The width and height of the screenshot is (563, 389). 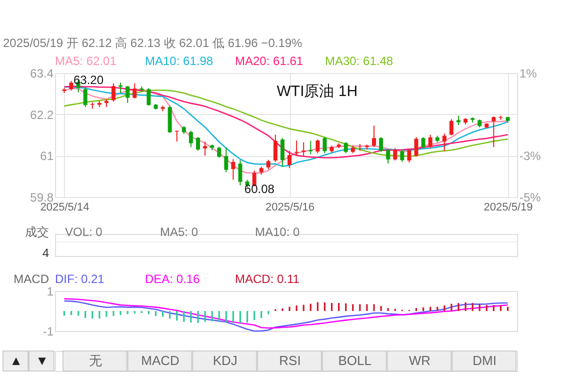 I want to click on text: WTI原油 1H, so click(x=317, y=91).